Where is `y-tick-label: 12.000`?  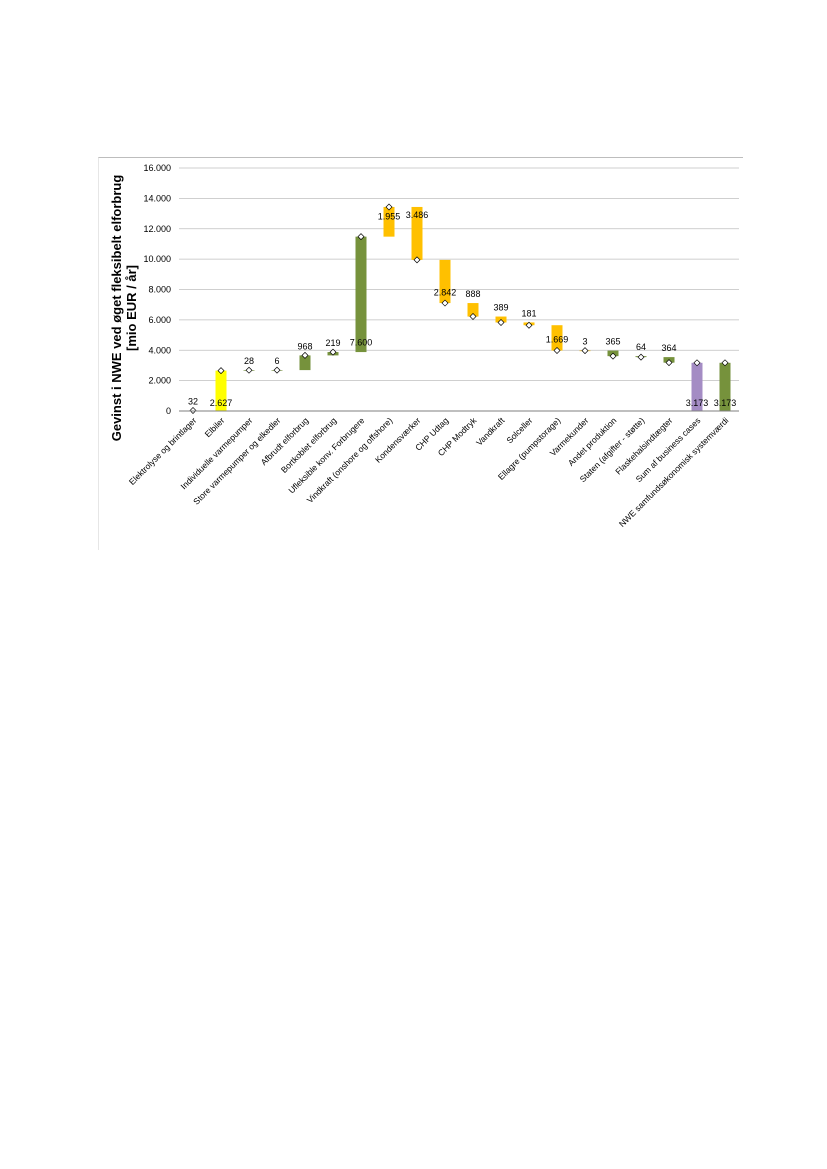
y-tick-label: 12.000 is located at coordinates (157, 229).